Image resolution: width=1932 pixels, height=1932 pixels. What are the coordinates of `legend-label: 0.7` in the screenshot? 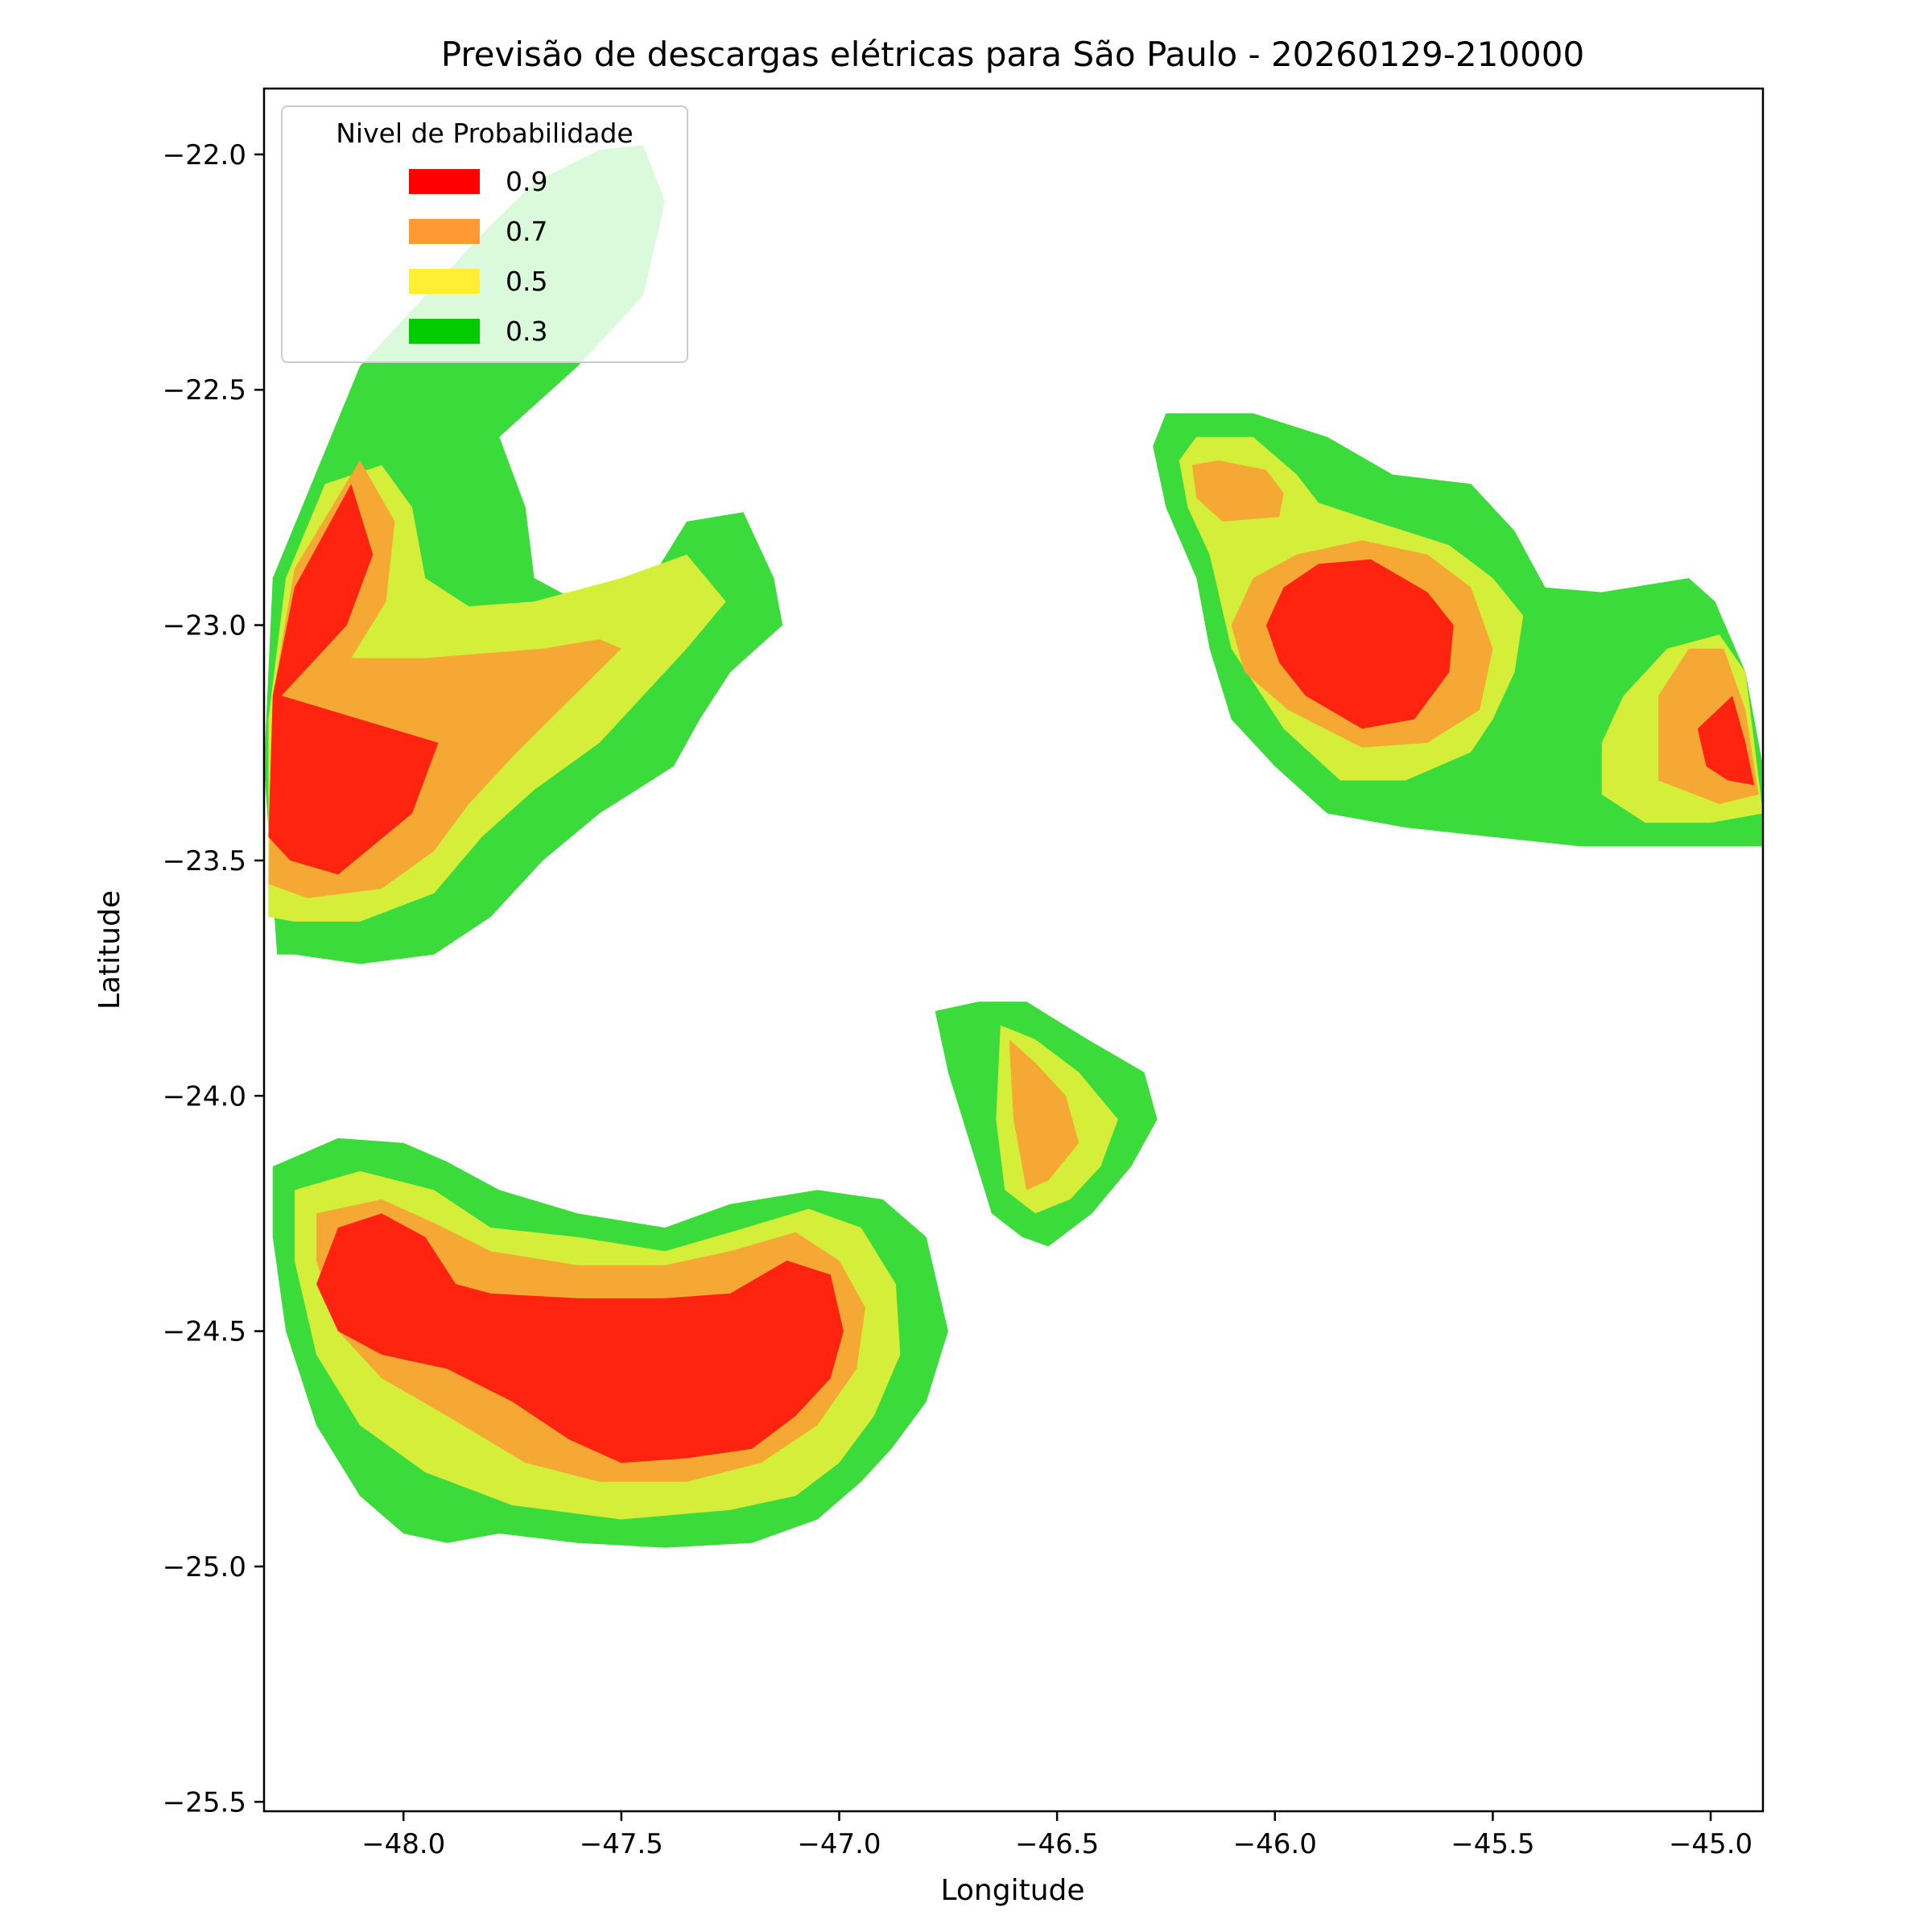 It's located at (526, 231).